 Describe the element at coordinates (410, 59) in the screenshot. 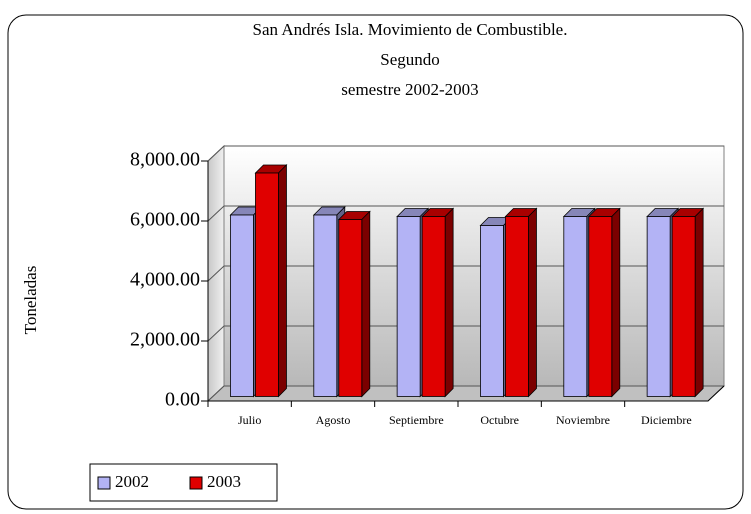

I see `chart-title: Segundo` at that location.